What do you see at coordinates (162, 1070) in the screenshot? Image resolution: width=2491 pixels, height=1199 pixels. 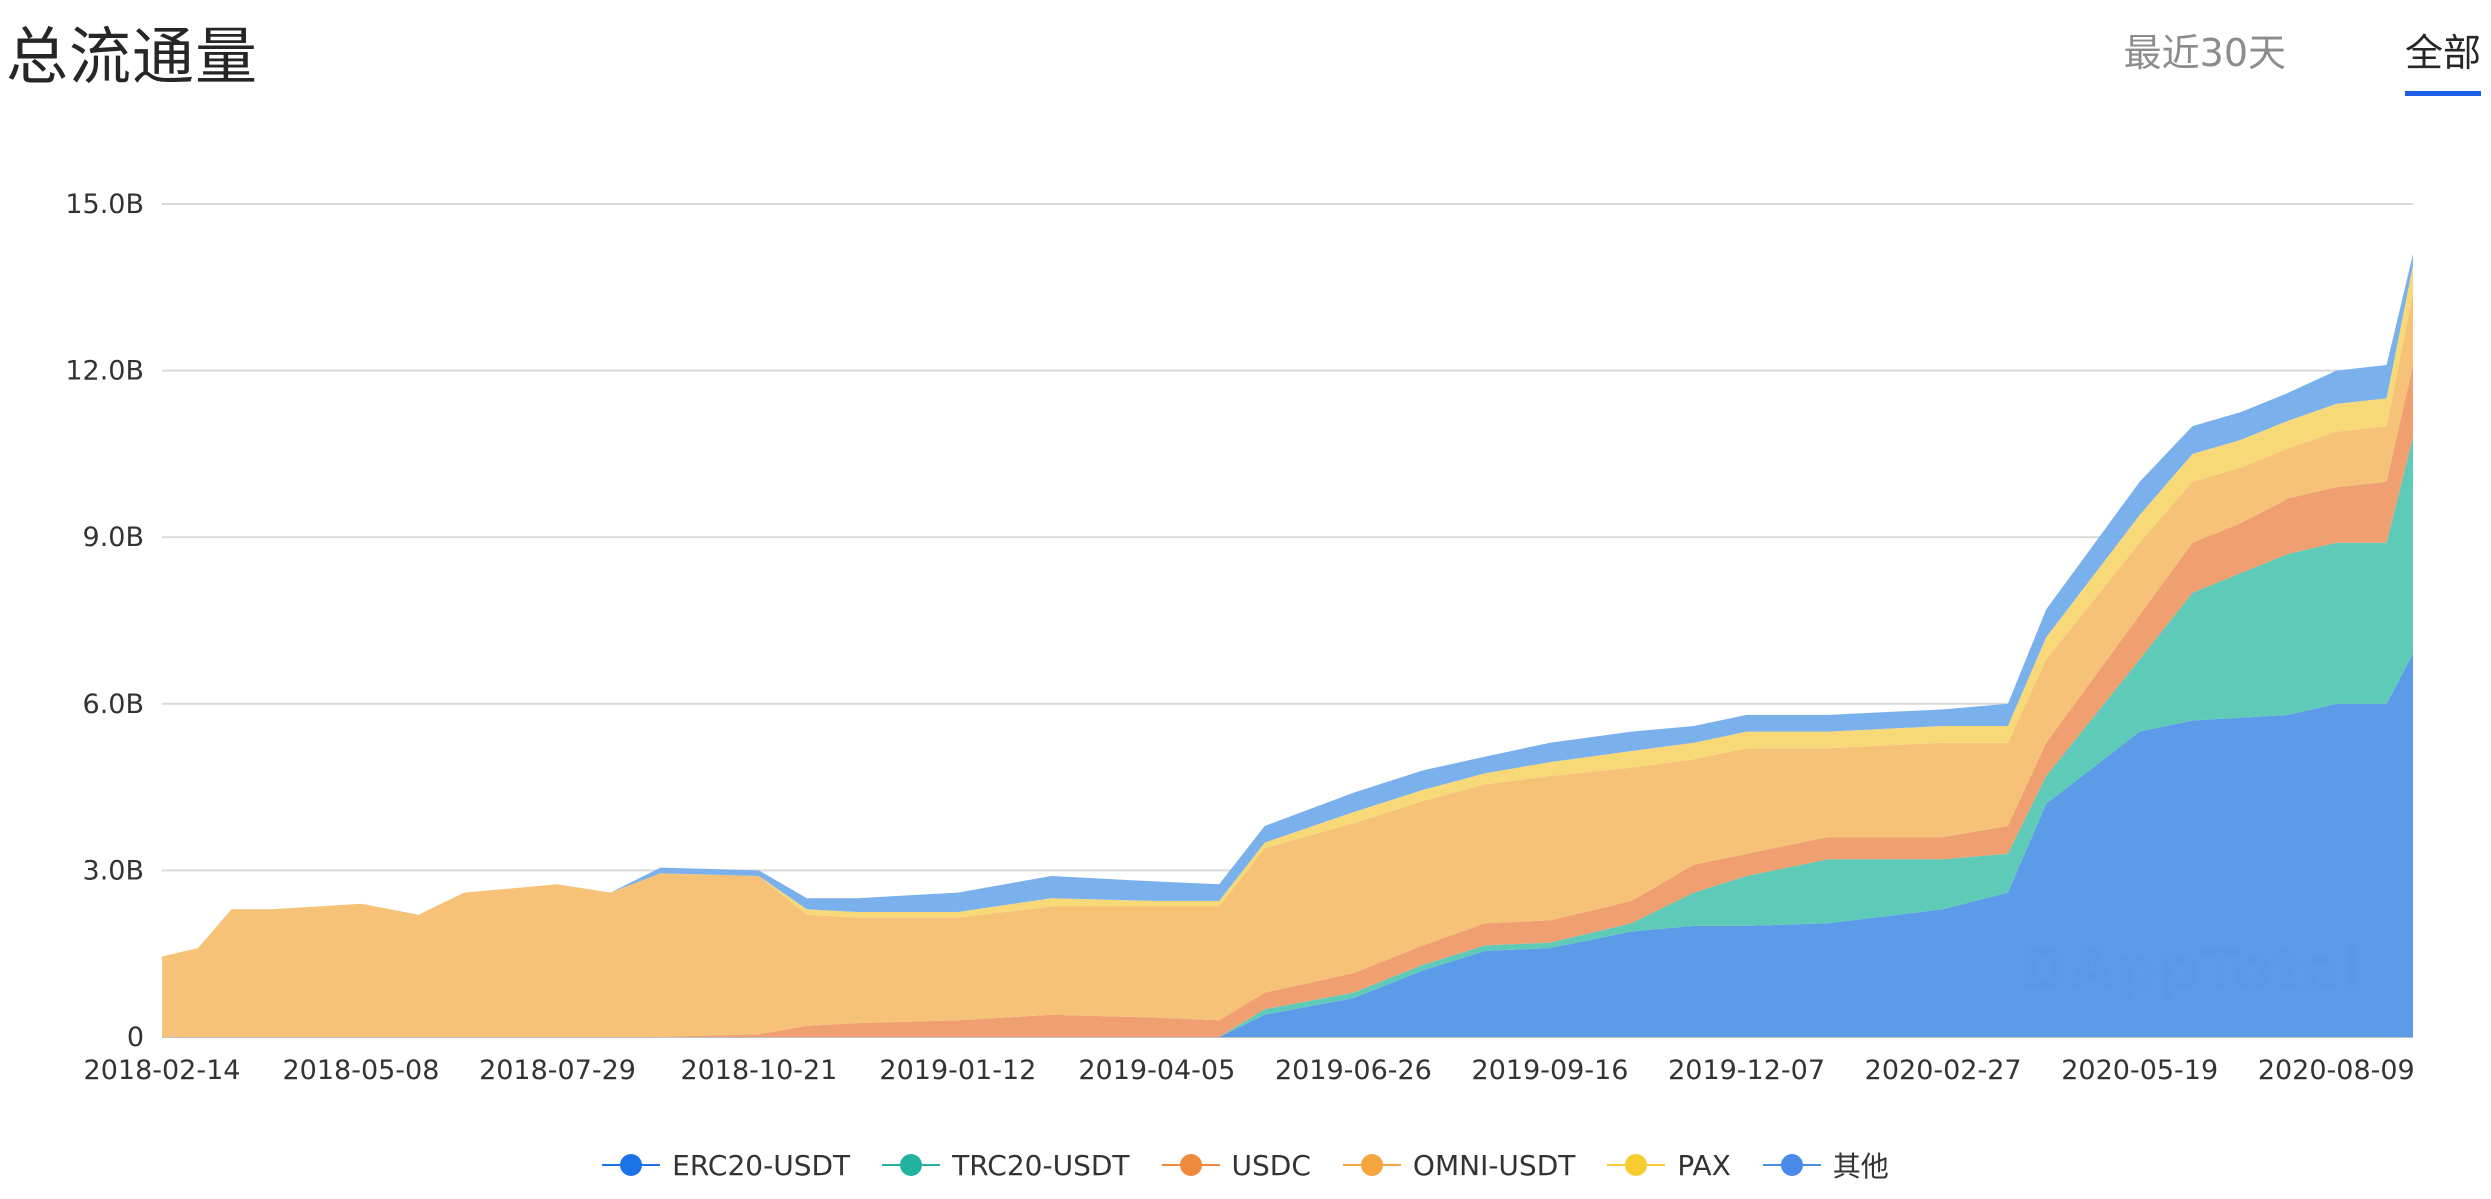 I see `x-tick-label: 2018-02-14` at bounding box center [162, 1070].